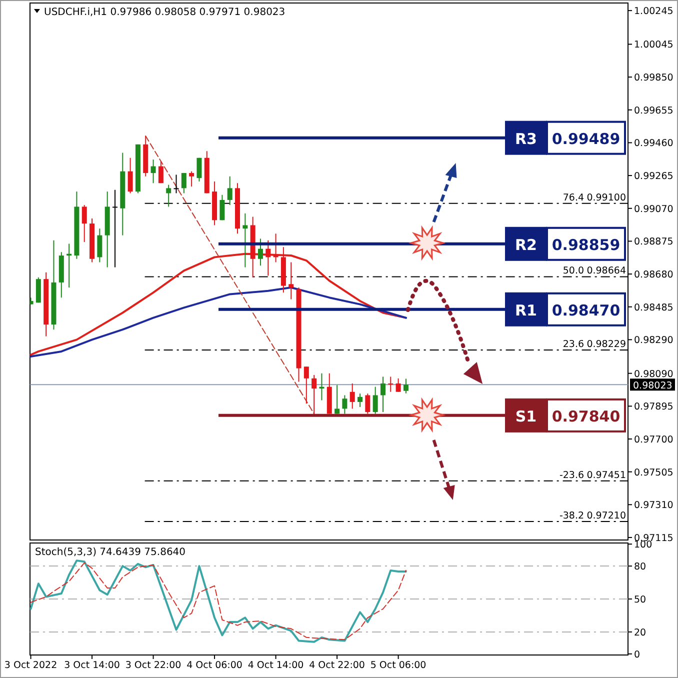 The image size is (678, 678). What do you see at coordinates (165, 12) in the screenshot?
I see `chart-title: USDCHF.i,H1 0.97986 0.98058 0.97971 0.98023` at bounding box center [165, 12].